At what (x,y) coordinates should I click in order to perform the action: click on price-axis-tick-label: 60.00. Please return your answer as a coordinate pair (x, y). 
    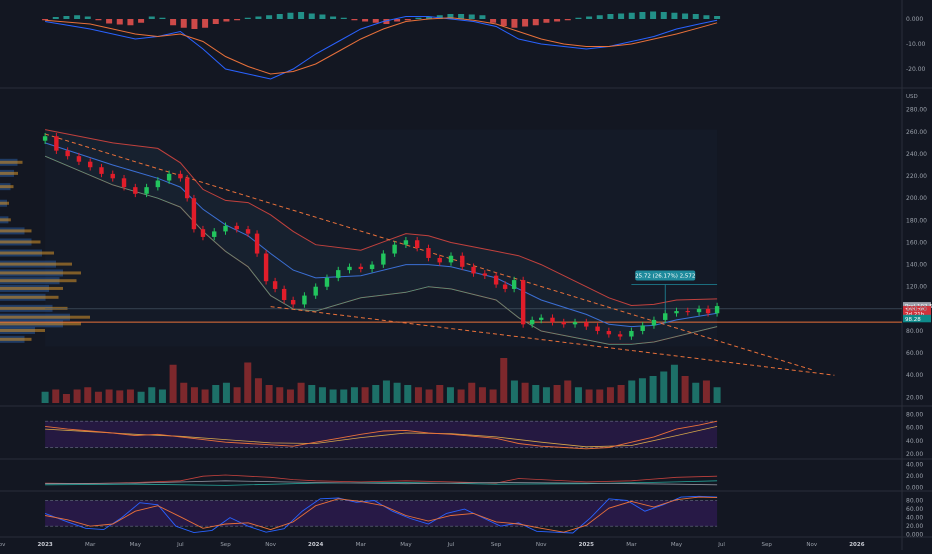
    Looking at the image, I should click on (914, 353).